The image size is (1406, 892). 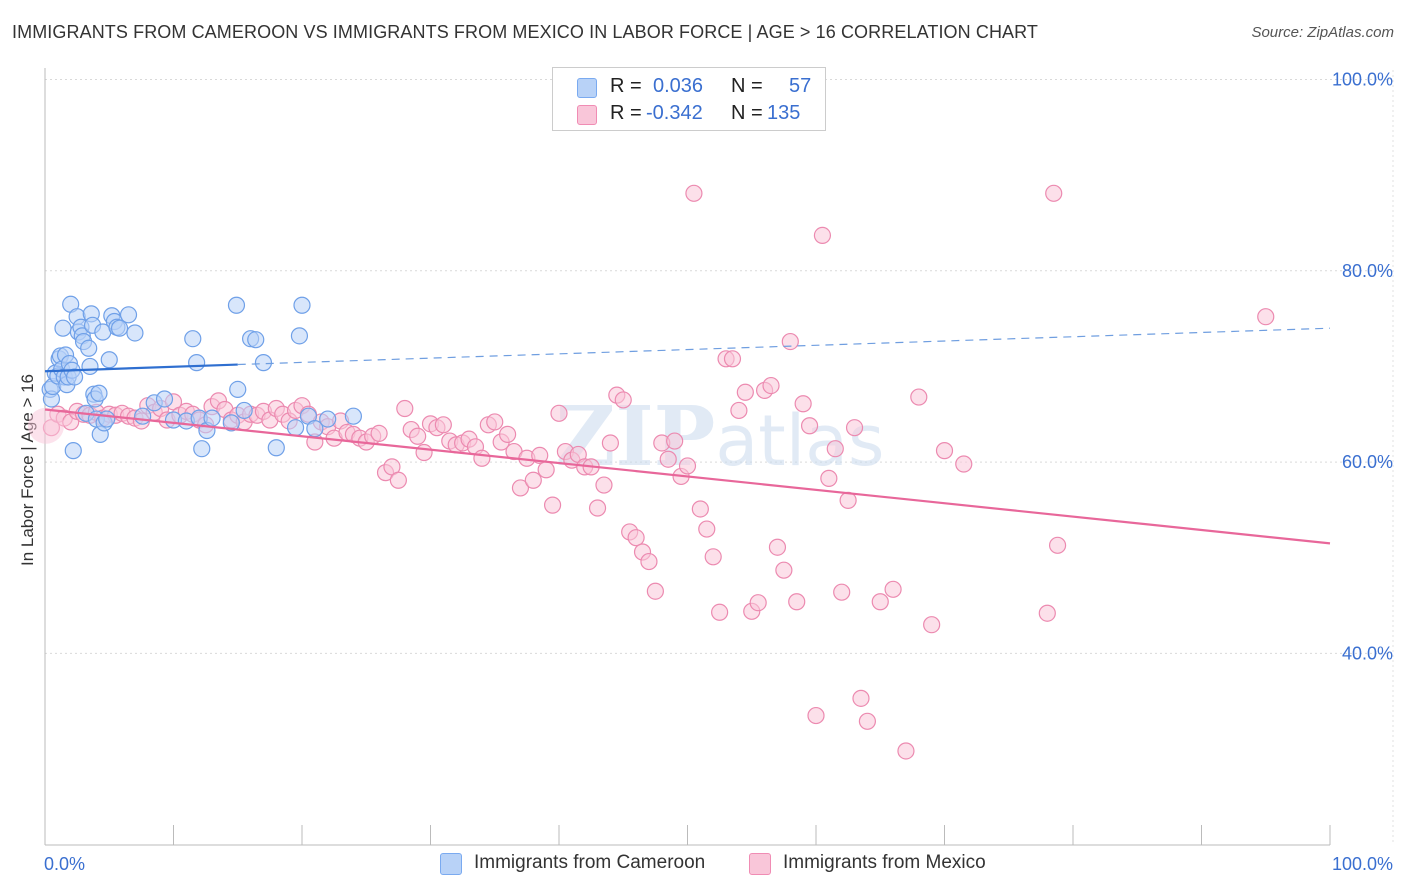 What do you see at coordinates (760, 864) in the screenshot?
I see `legend-swatch-mexico` at bounding box center [760, 864].